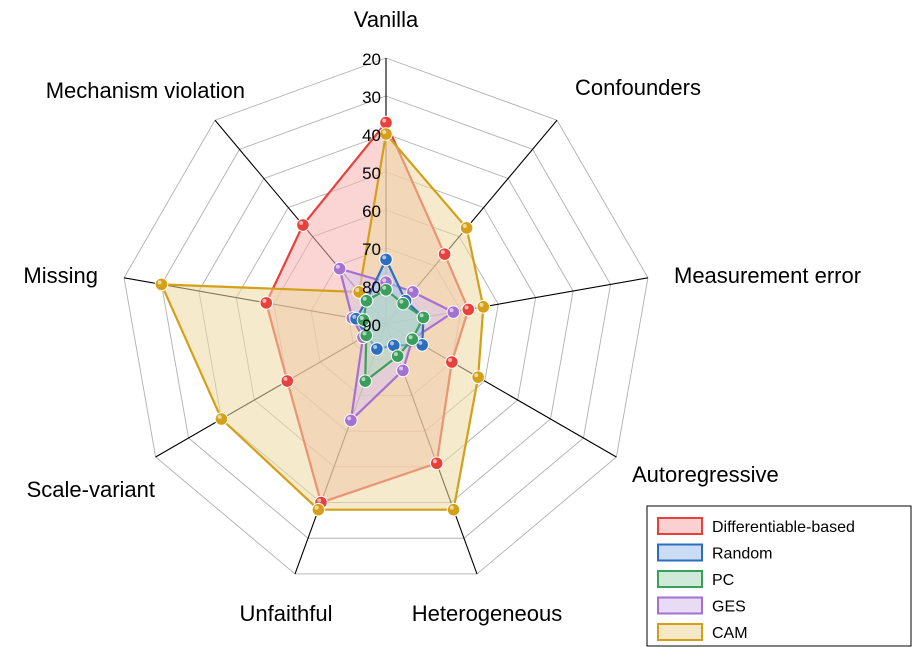 The image size is (913, 647). I want to click on tick-label: 40, so click(371, 135).